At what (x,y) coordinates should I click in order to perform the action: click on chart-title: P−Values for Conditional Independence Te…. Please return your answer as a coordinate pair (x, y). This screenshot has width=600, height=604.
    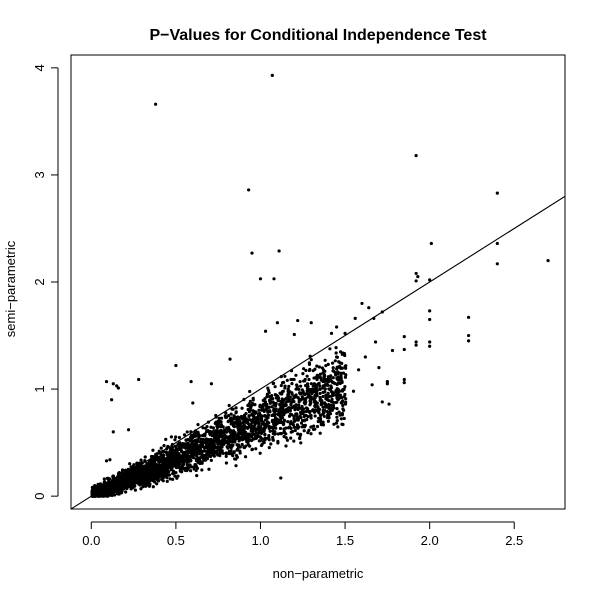
    Looking at the image, I should click on (318, 35).